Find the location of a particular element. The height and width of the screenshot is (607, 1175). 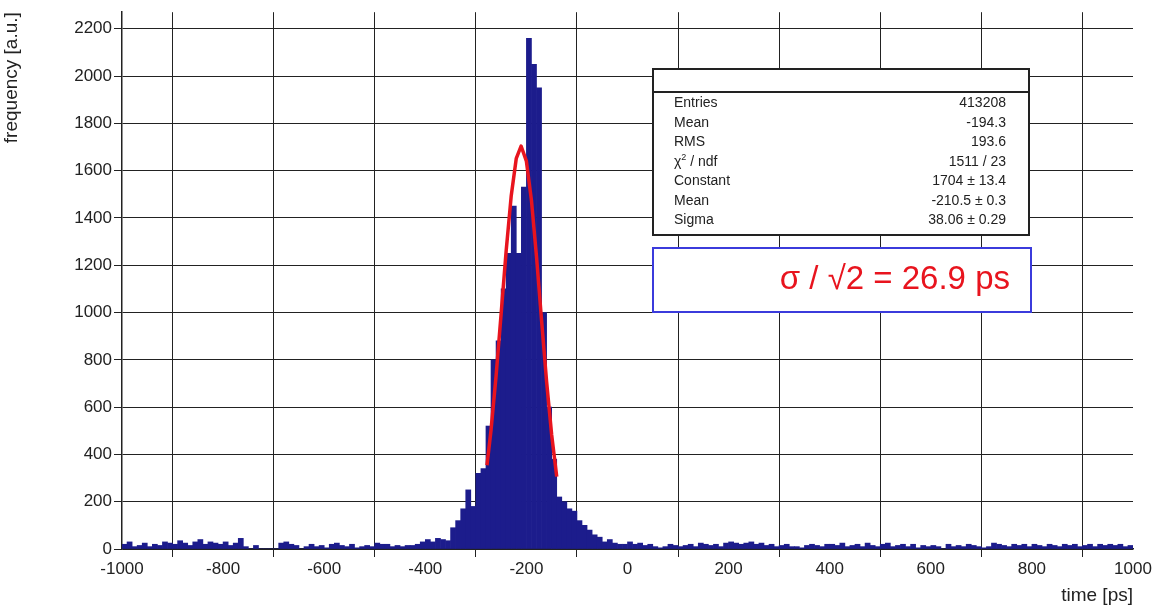

annotation: Sigma is located at coordinates (694, 219).